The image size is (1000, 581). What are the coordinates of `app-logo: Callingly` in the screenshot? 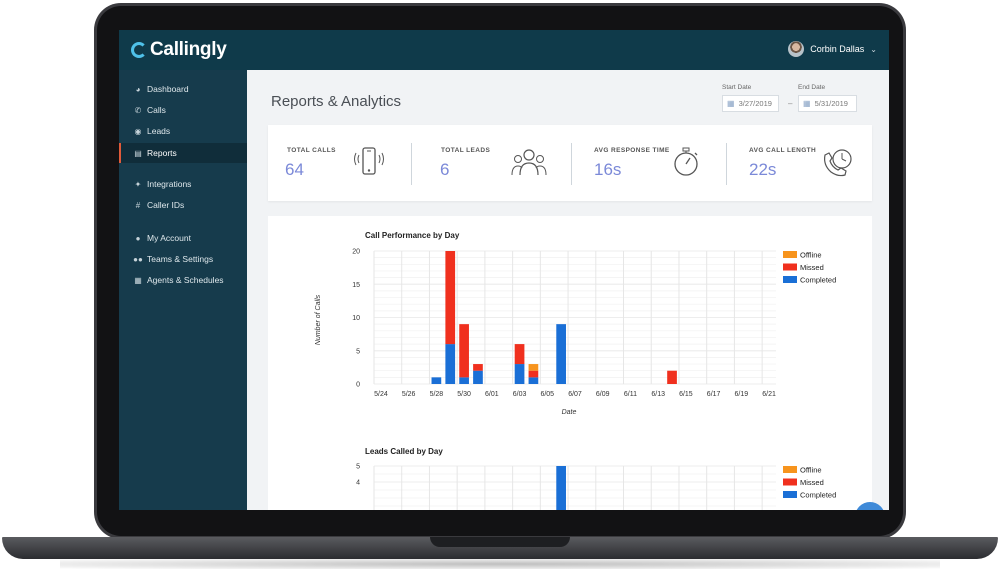 It's located at (179, 50).